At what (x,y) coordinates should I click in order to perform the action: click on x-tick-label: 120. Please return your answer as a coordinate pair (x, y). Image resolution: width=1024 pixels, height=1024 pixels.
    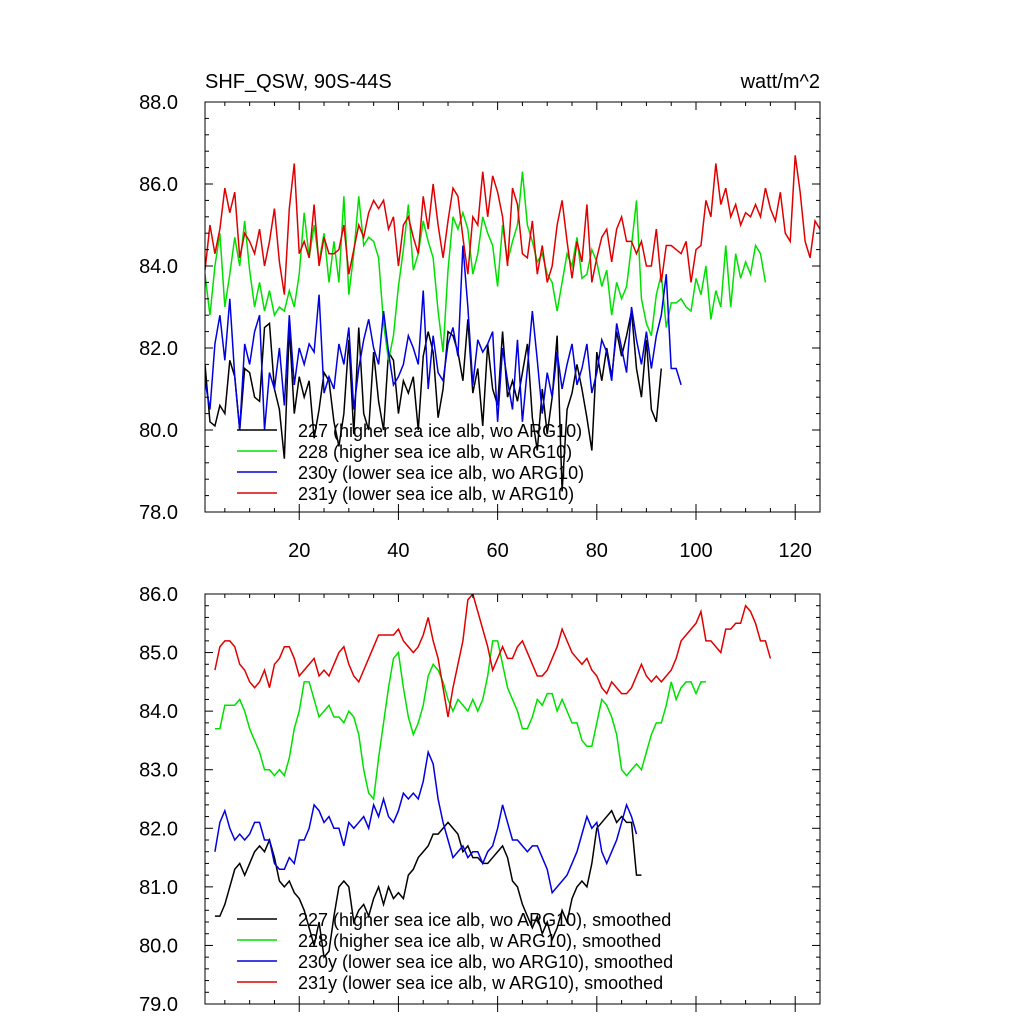
    Looking at the image, I should click on (795, 551).